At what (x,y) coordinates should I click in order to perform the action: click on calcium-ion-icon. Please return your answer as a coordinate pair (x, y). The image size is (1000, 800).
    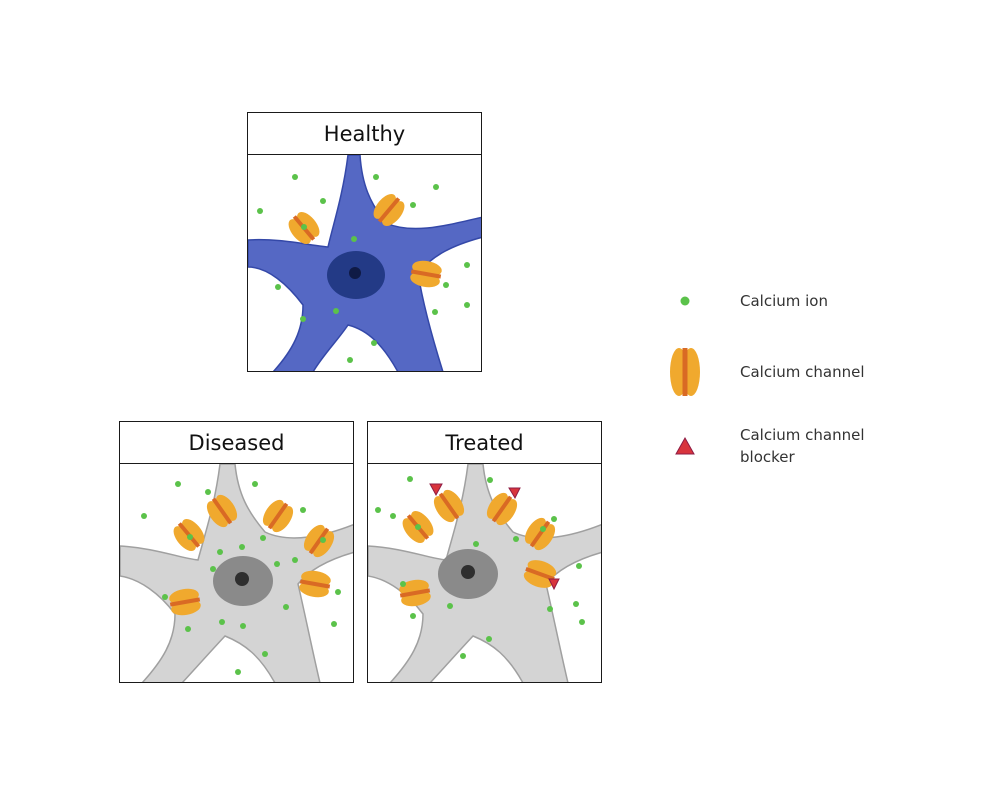
    Looking at the image, I should click on (685, 301).